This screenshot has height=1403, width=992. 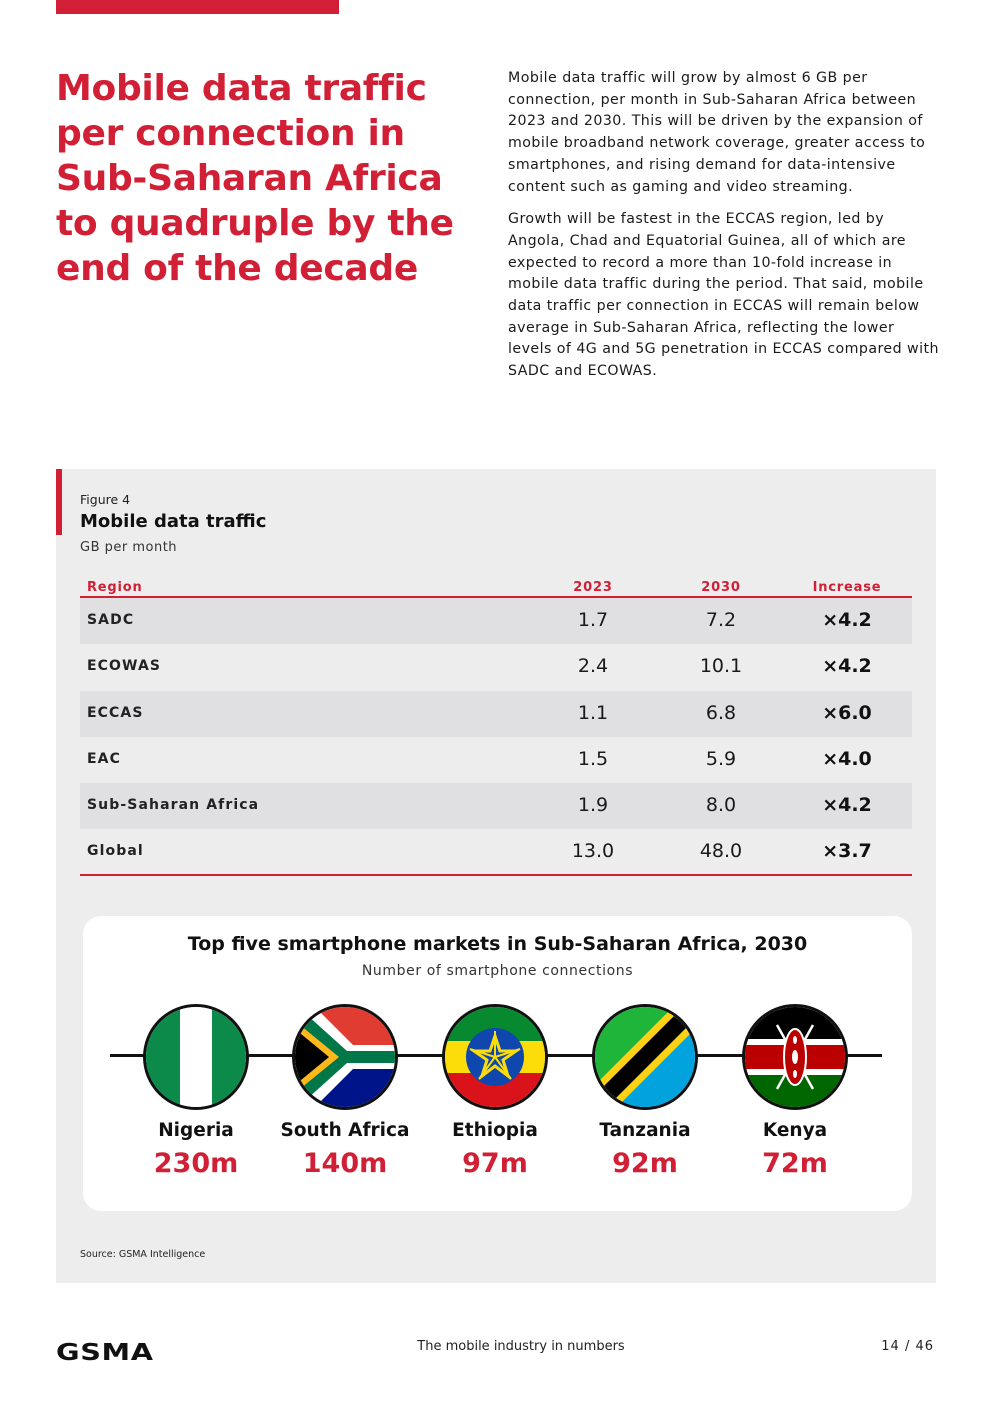 What do you see at coordinates (645, 1130) in the screenshot?
I see `market-country: Tanzania` at bounding box center [645, 1130].